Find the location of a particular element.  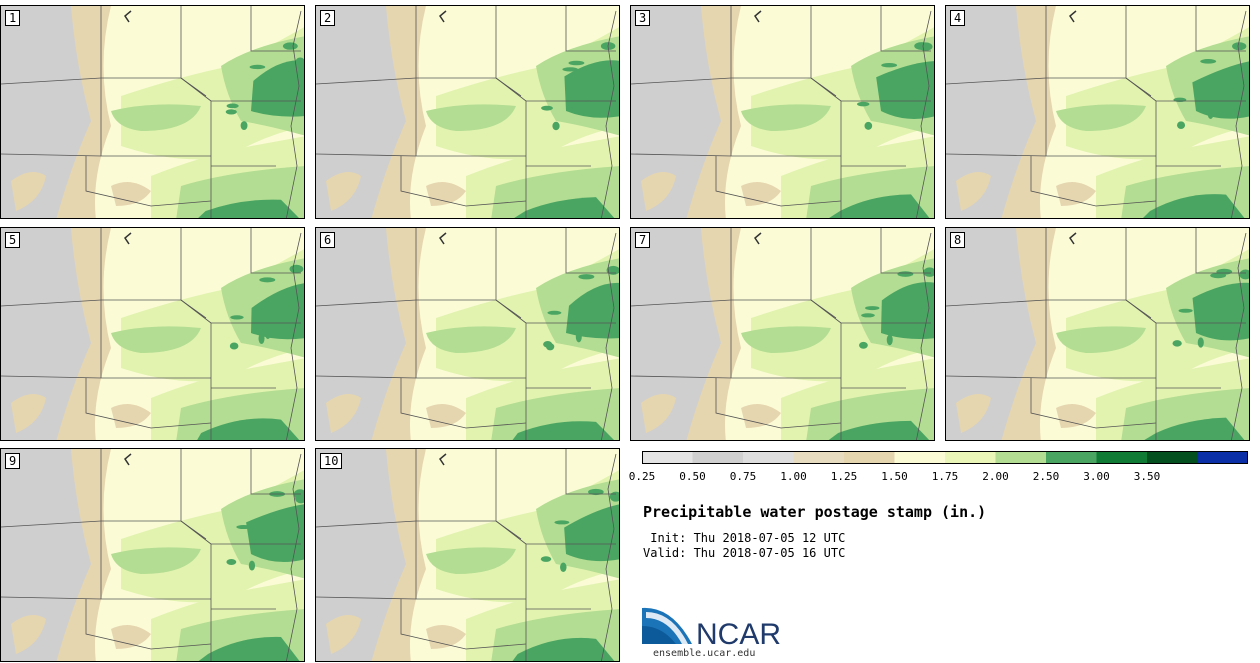

member-map-3: 3 is located at coordinates (782, 112).